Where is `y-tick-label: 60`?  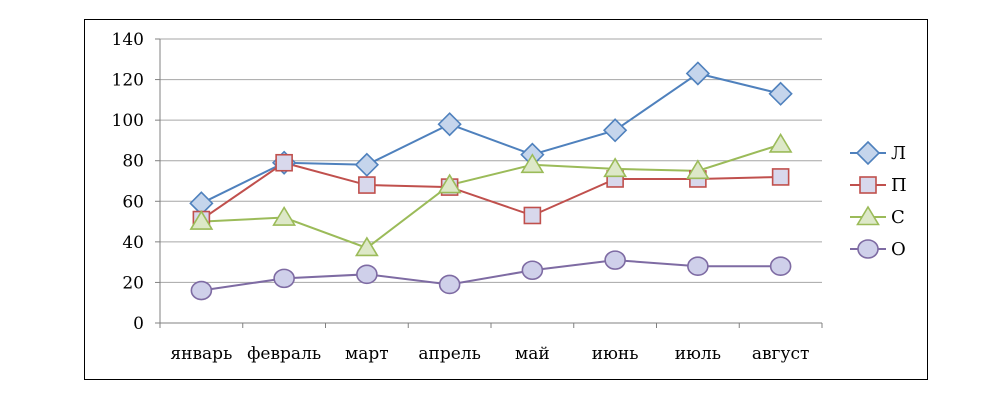 y-tick-label: 60 is located at coordinates (133, 202).